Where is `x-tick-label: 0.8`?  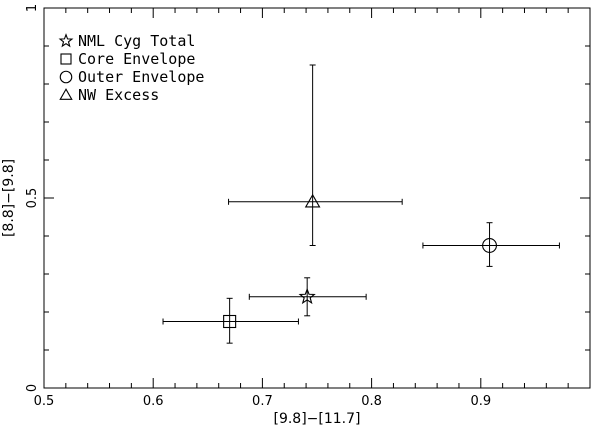 x-tick-label: 0.8 is located at coordinates (371, 401).